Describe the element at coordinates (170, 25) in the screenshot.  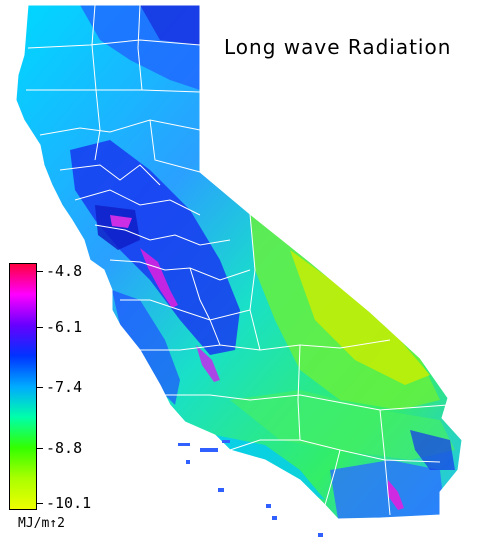
I see `region-northeast-corner` at that location.